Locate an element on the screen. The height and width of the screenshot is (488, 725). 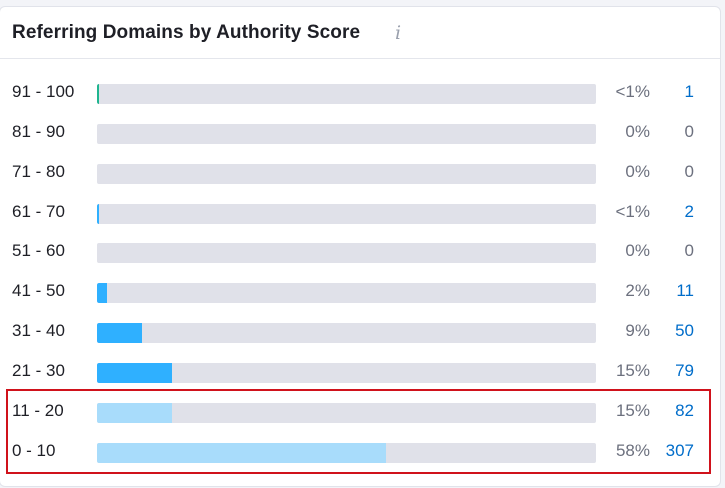
score-count-link: 79 is located at coordinates (684, 370).